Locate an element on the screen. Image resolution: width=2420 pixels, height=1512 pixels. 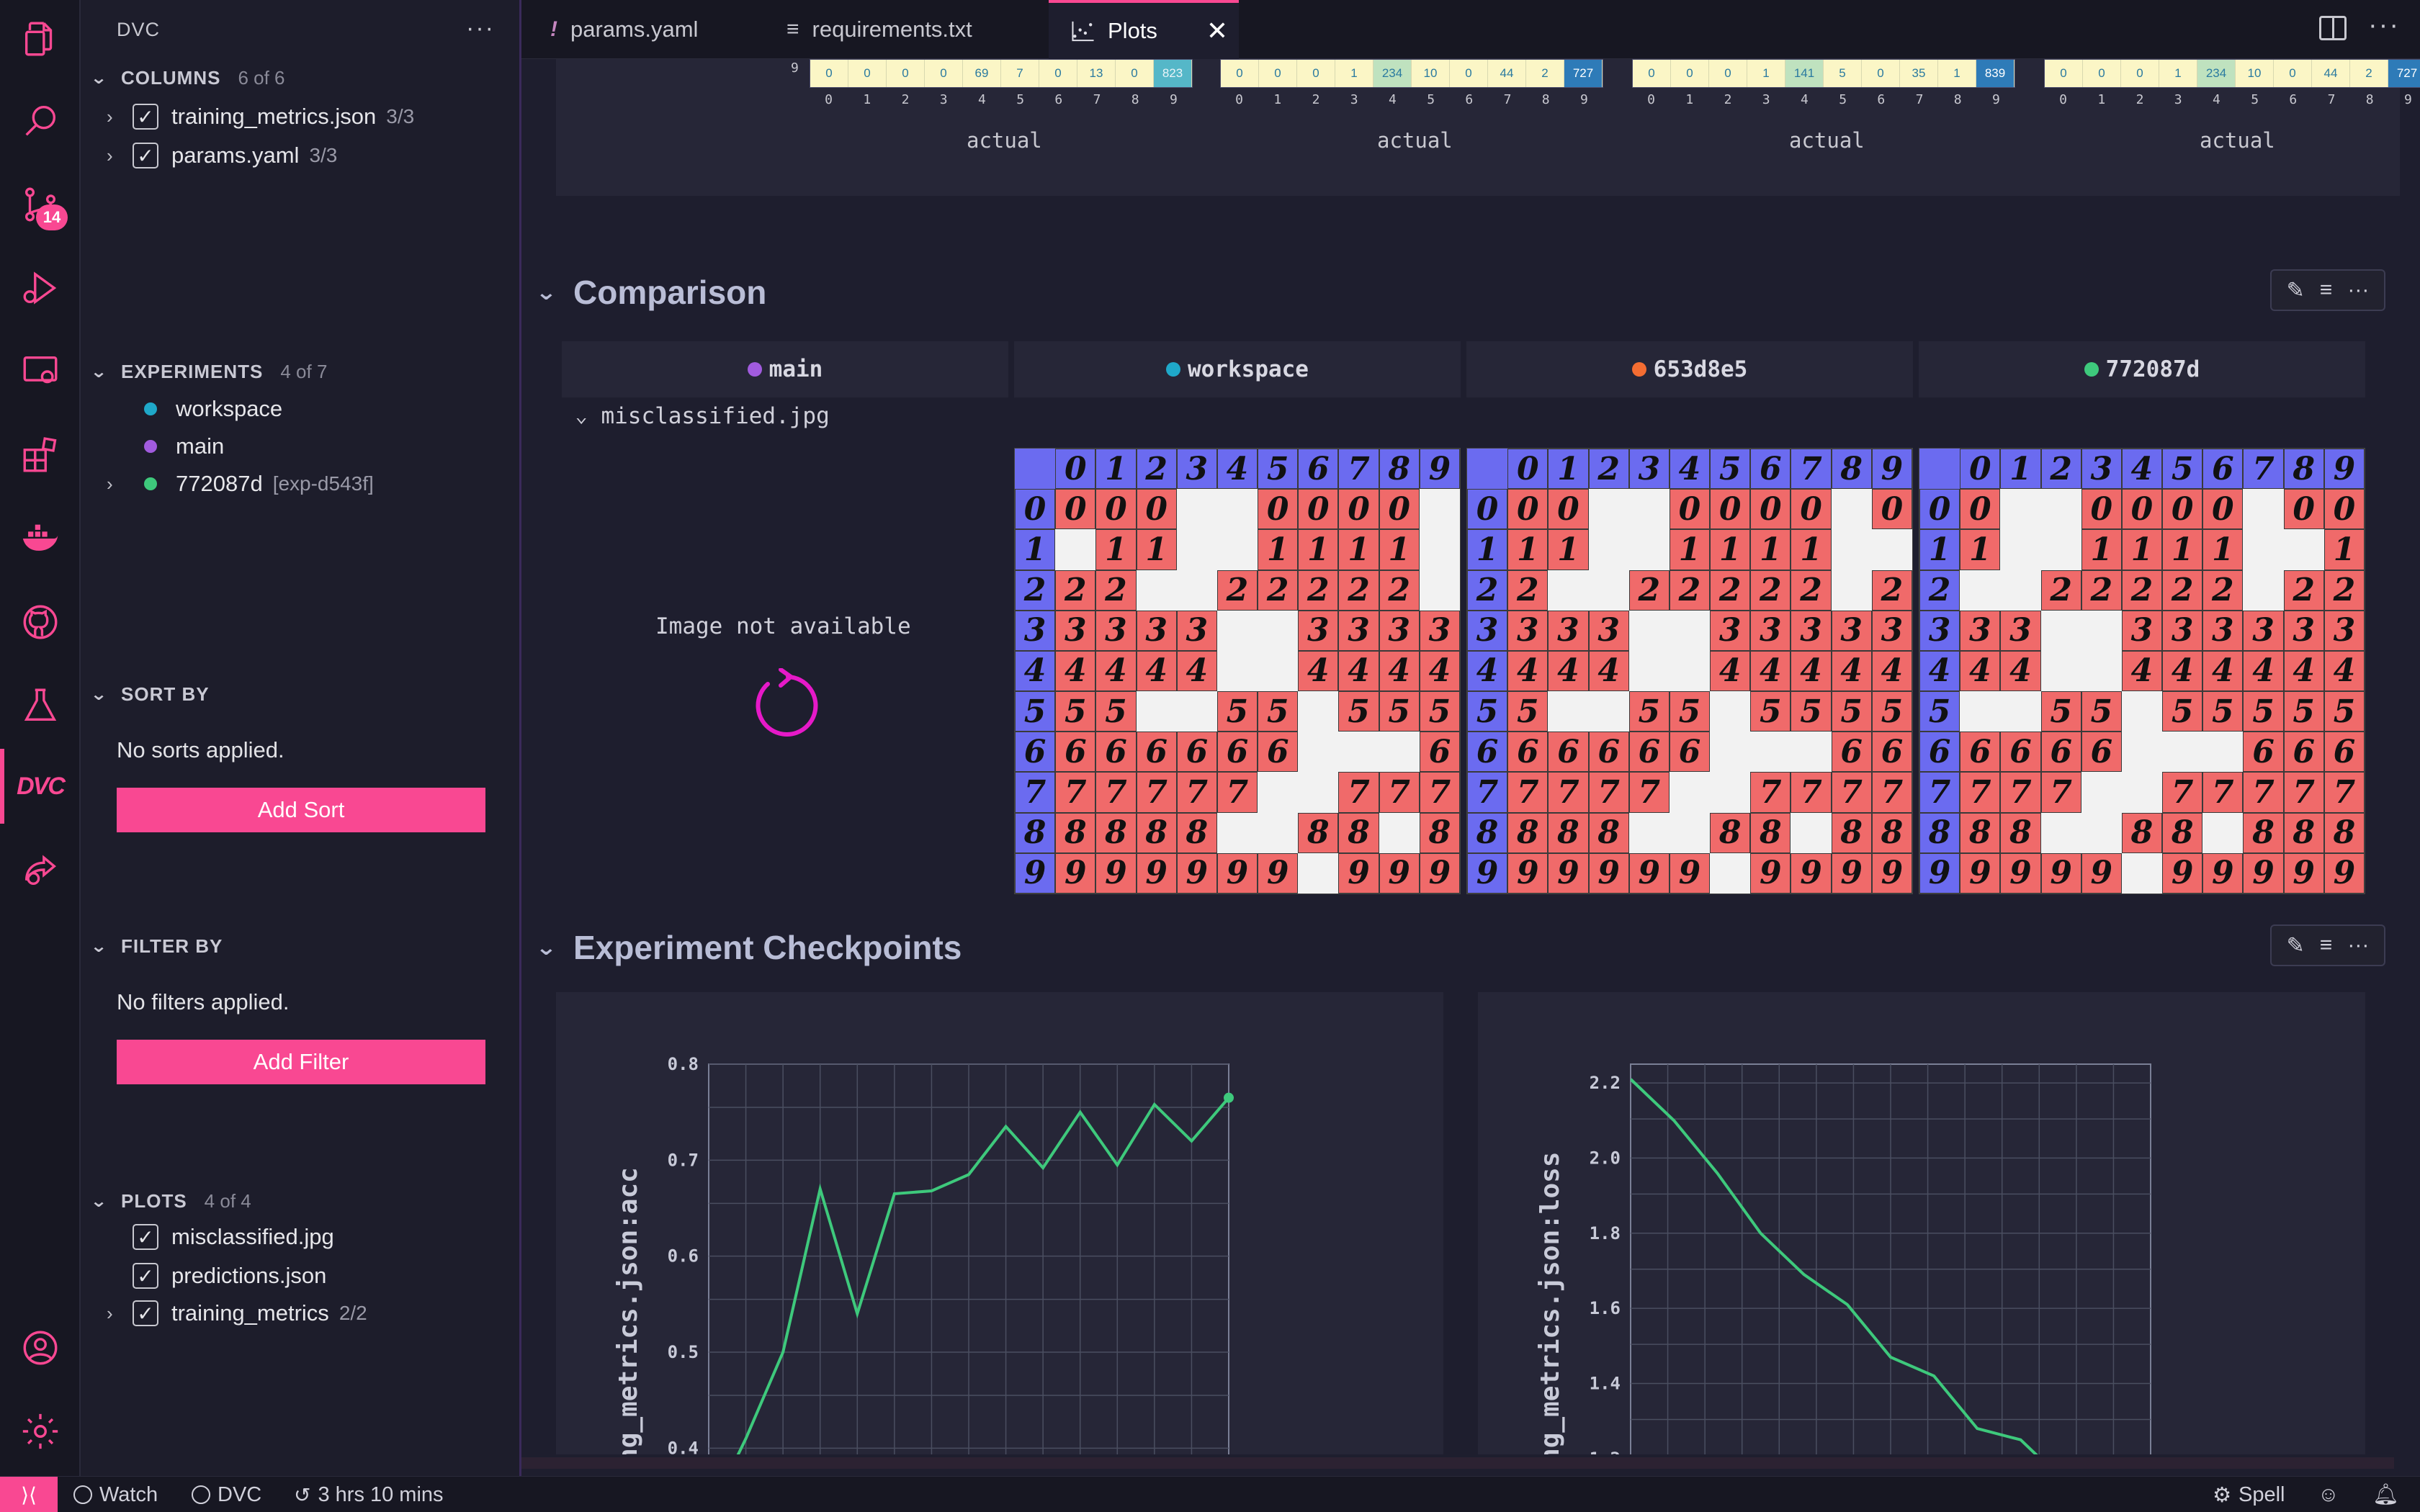
explorer-icon is located at coordinates (40, 39).